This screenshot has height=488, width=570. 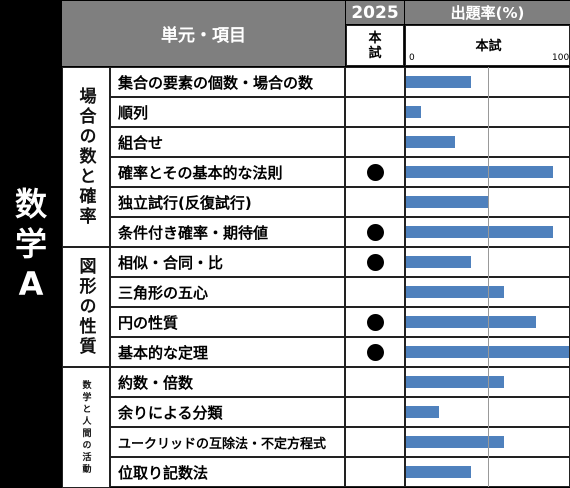 What do you see at coordinates (227, 352) in the screenshot?
I see `row-item-label: 基本的な定理` at bounding box center [227, 352].